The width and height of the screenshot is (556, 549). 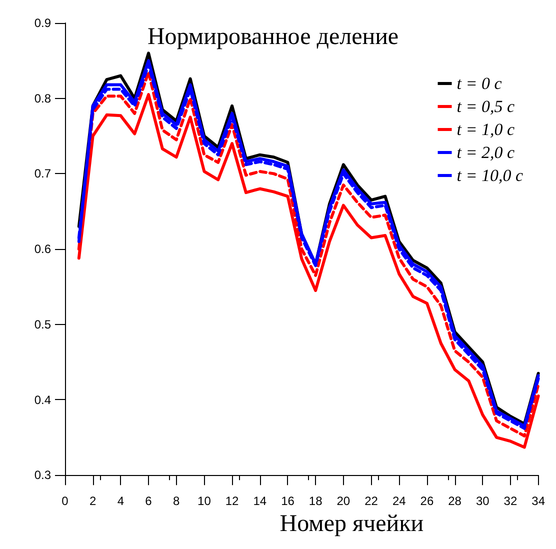 What do you see at coordinates (232, 501) in the screenshot?
I see `x-tick-label: 12` at bounding box center [232, 501].